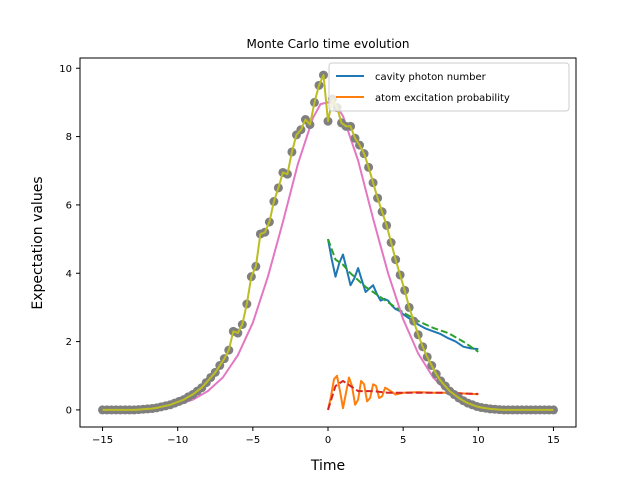 The image size is (640, 480). I want to click on x-tick-label: 10, so click(478, 440).